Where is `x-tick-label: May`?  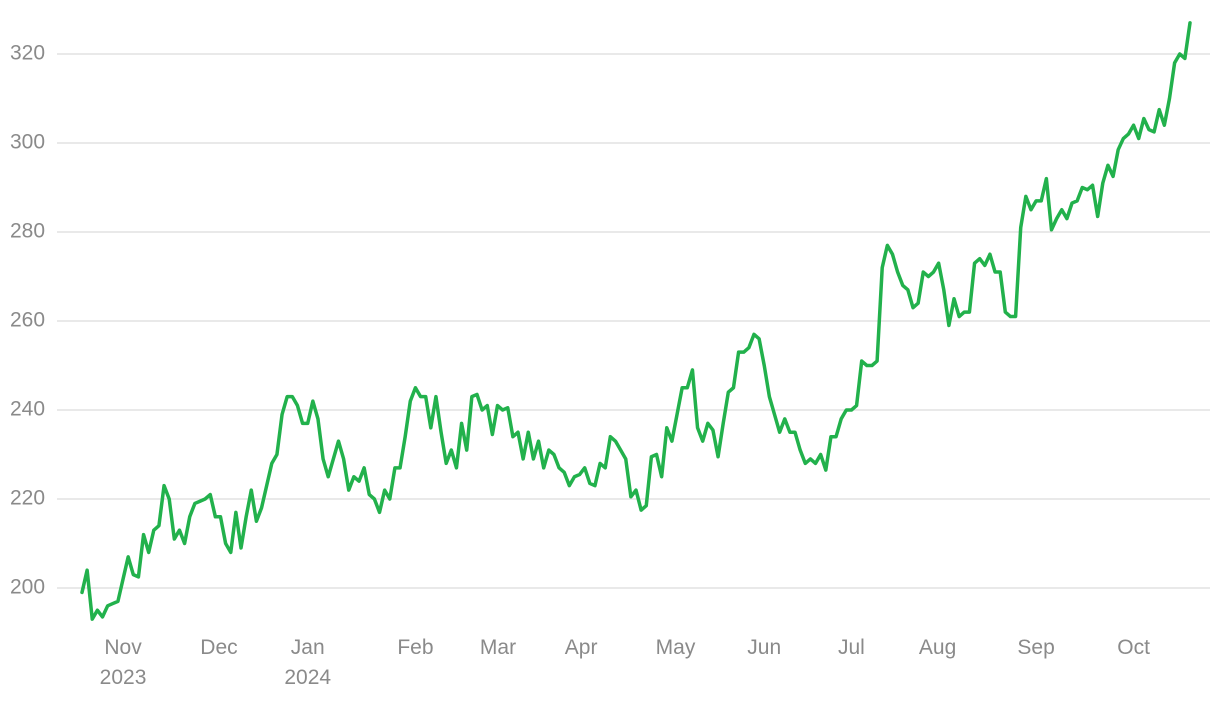 x-tick-label: May is located at coordinates (676, 647).